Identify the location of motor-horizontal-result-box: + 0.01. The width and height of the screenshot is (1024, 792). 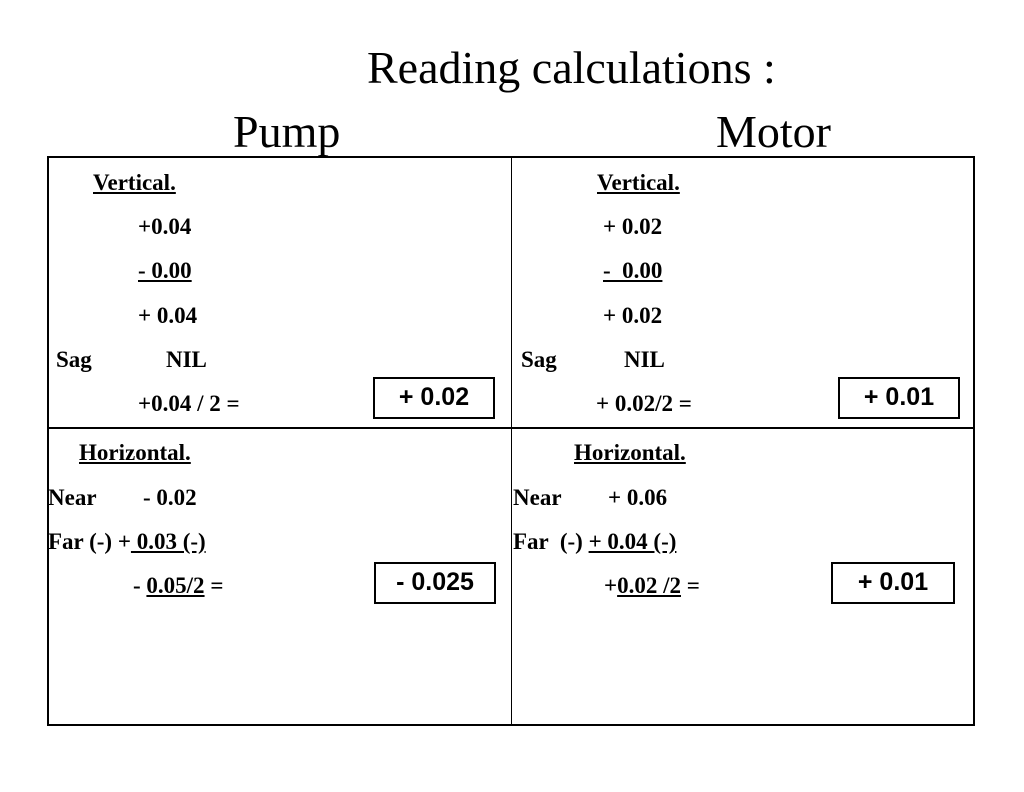
(893, 583).